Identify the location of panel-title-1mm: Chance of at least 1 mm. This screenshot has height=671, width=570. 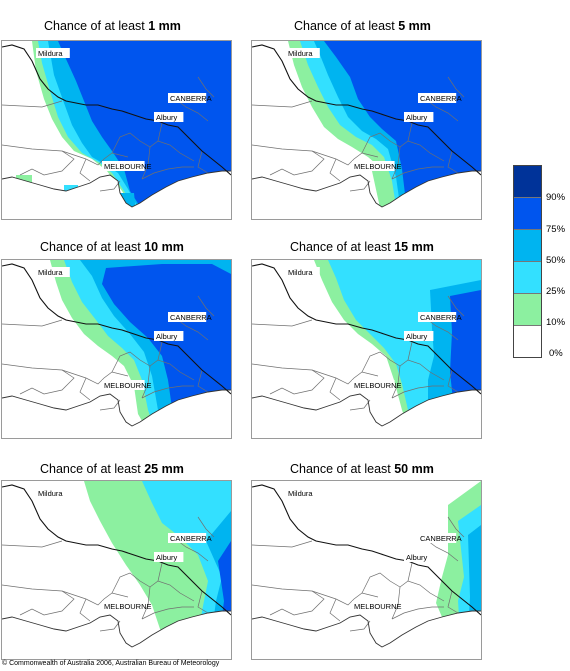
(112, 26).